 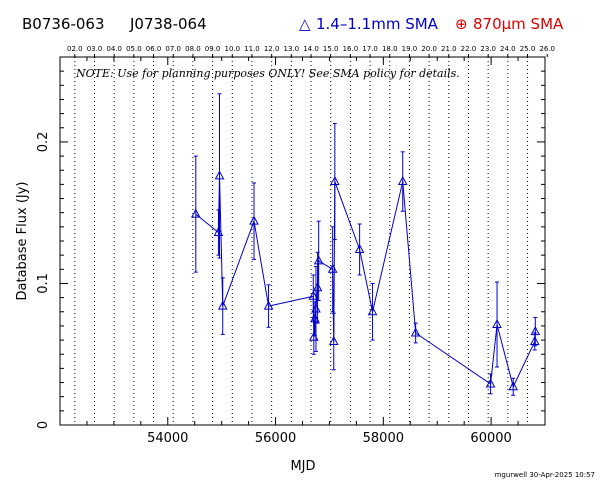 I want to click on top-axis-year-label: 21.0, so click(x=449, y=49).